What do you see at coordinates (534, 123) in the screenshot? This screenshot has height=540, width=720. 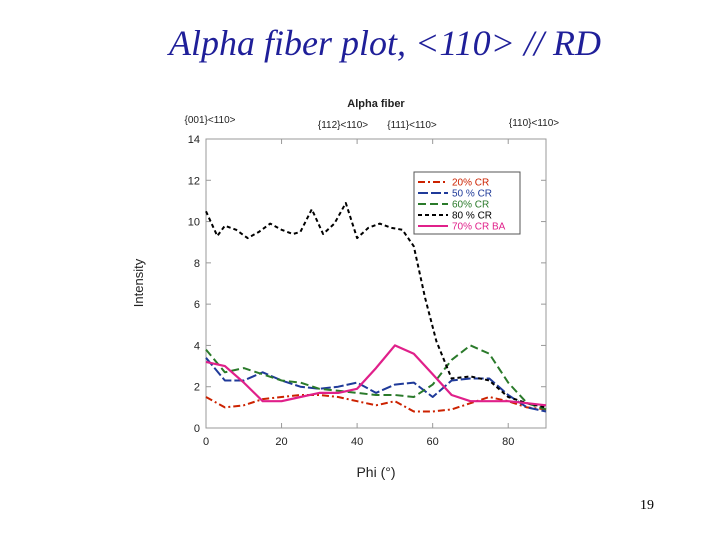 I see `orientation-annotation: {110}<110>` at bounding box center [534, 123].